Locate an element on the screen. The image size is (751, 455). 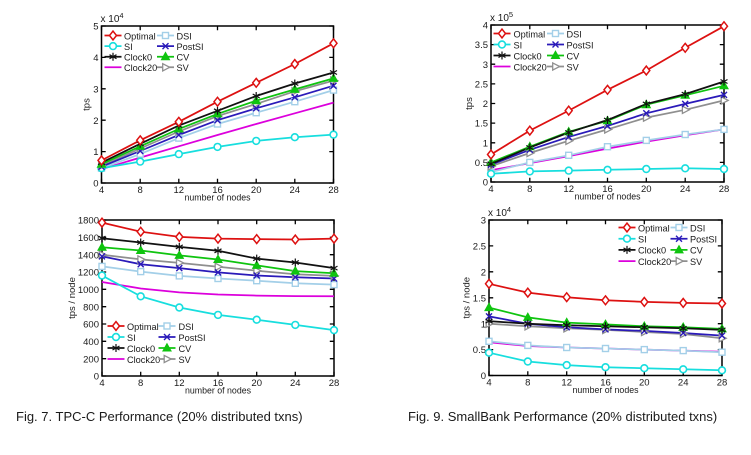
svg-text: 200 is located at coordinates (91, 359).